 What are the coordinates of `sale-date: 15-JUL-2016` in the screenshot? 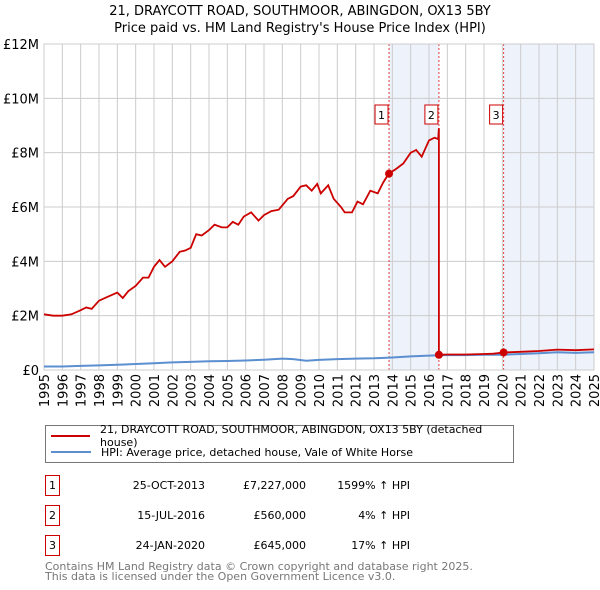 It's located at (171, 515).